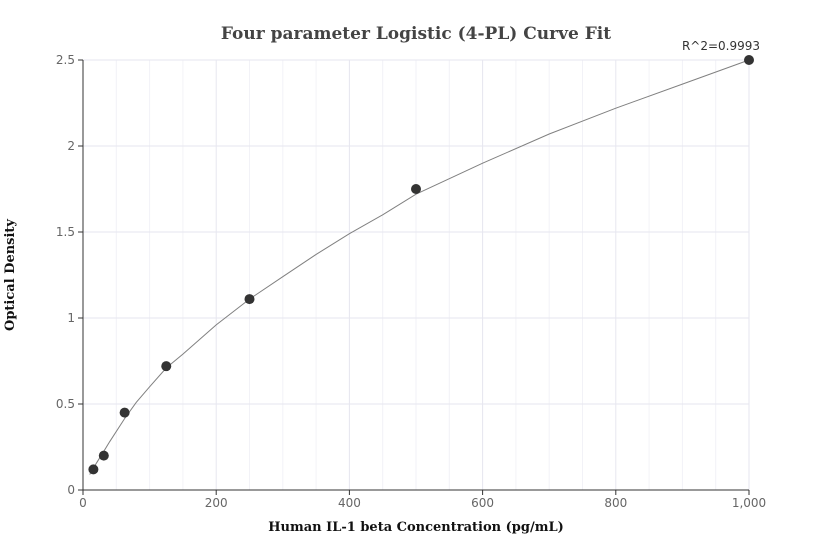  Describe the element at coordinates (10, 275) in the screenshot. I see `y-axis-label: Optical Density` at that location.